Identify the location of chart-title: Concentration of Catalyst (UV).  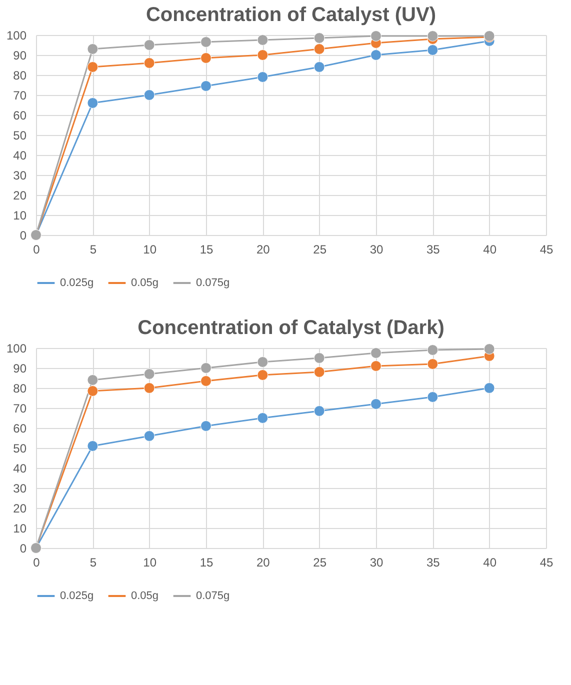
(291, 15).